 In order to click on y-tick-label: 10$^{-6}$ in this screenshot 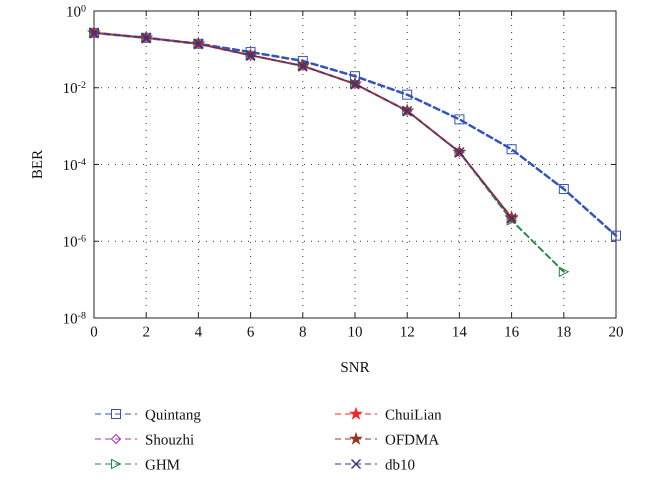, I will do `click(74, 241)`.